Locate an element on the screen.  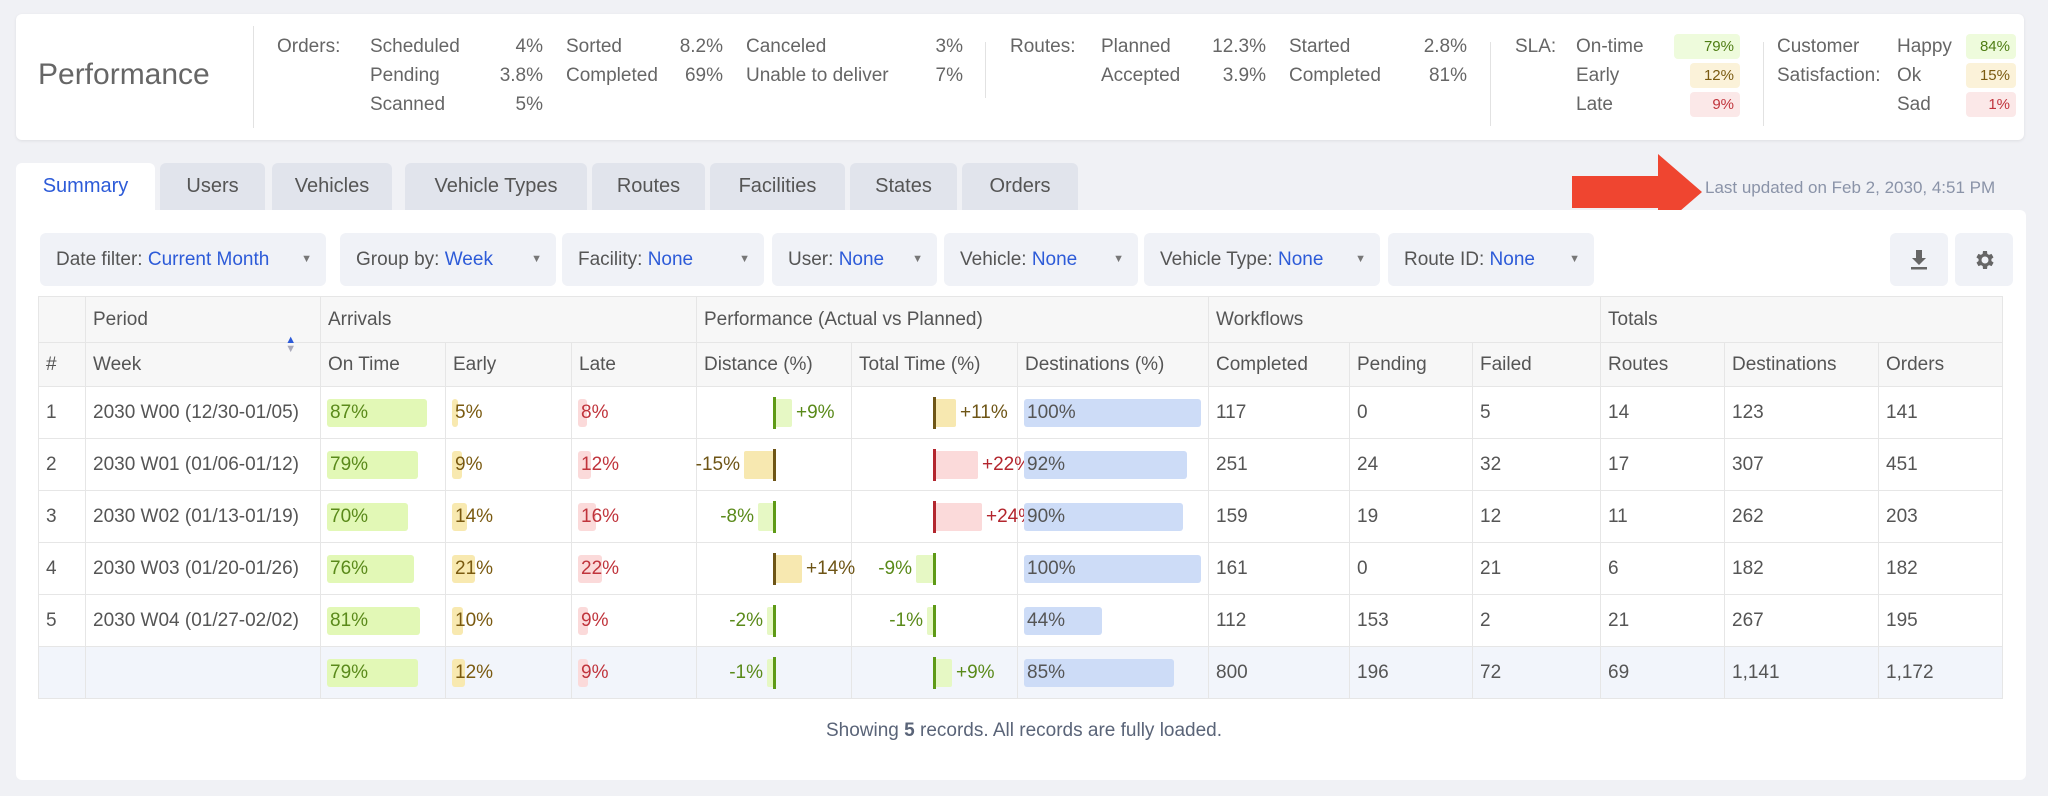
late-bar is located at coordinates (582, 413).